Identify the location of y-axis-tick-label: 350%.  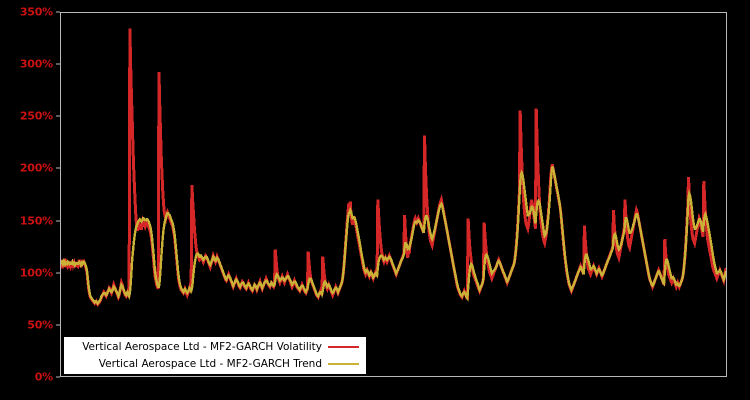
(36, 12).